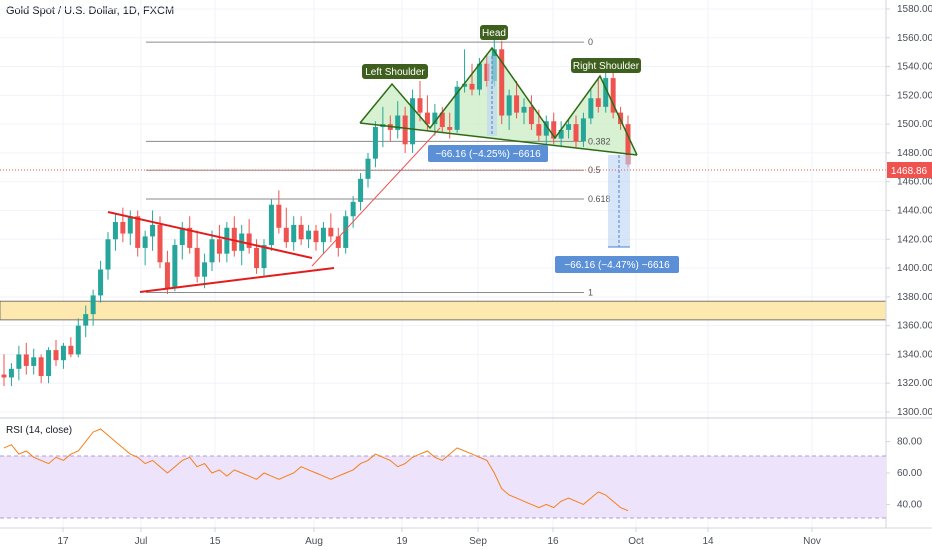 This screenshot has height=550, width=932. I want to click on rsi-label: RSI (14, close), so click(39, 430).